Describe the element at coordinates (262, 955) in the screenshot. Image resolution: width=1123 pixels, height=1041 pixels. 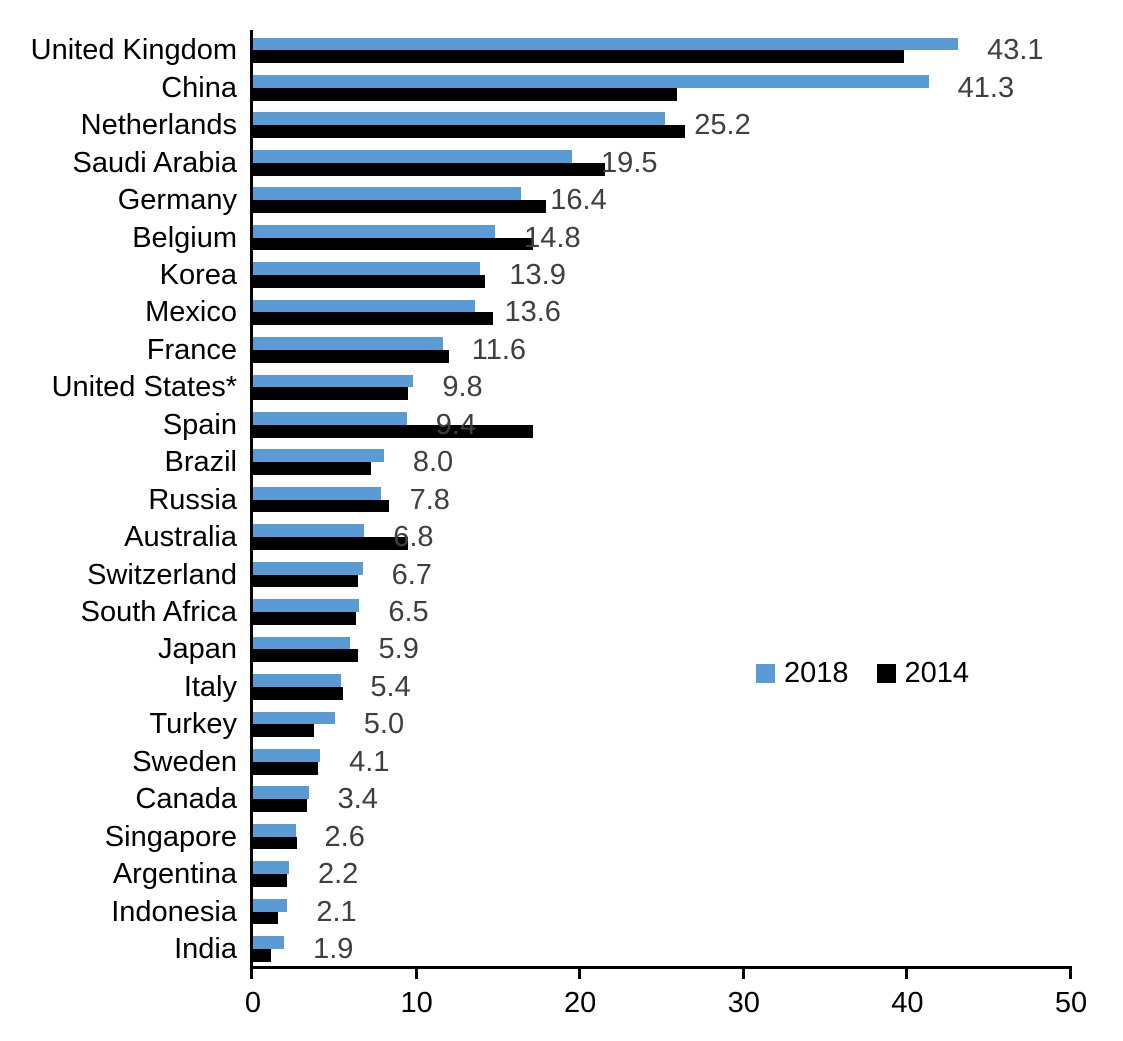
I see `bar-2014-india` at that location.